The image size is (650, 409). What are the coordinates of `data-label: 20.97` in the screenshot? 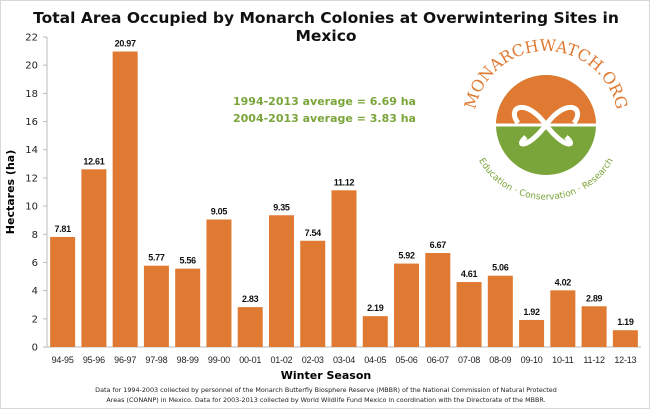 It's located at (125, 44).